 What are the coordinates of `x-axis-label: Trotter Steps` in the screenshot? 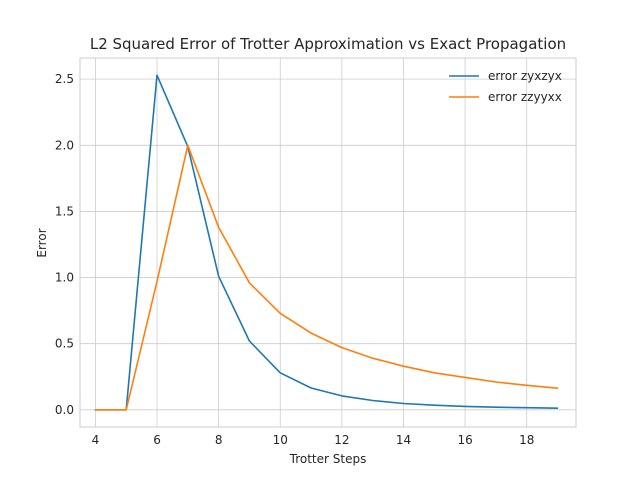 It's located at (328, 459).